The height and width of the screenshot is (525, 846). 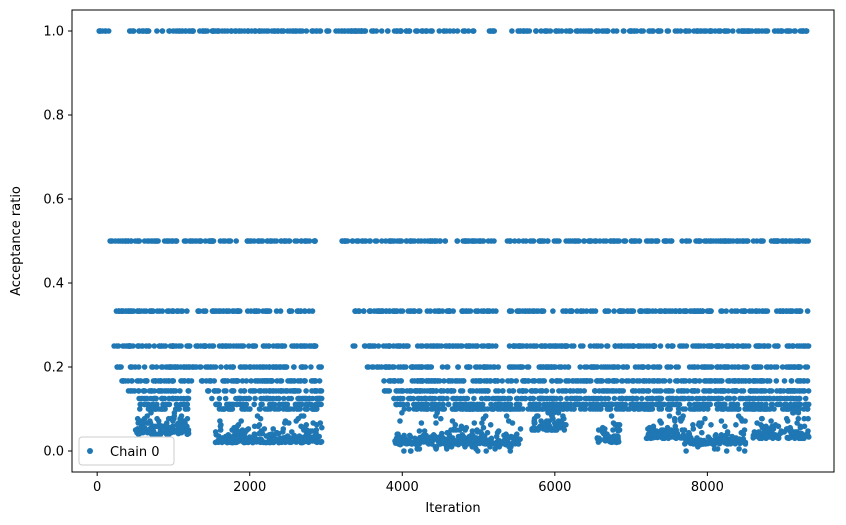 What do you see at coordinates (57, 242) in the screenshot?
I see `y-axis: 0.0 0.2 0.4 0.6 0.8 1.0` at bounding box center [57, 242].